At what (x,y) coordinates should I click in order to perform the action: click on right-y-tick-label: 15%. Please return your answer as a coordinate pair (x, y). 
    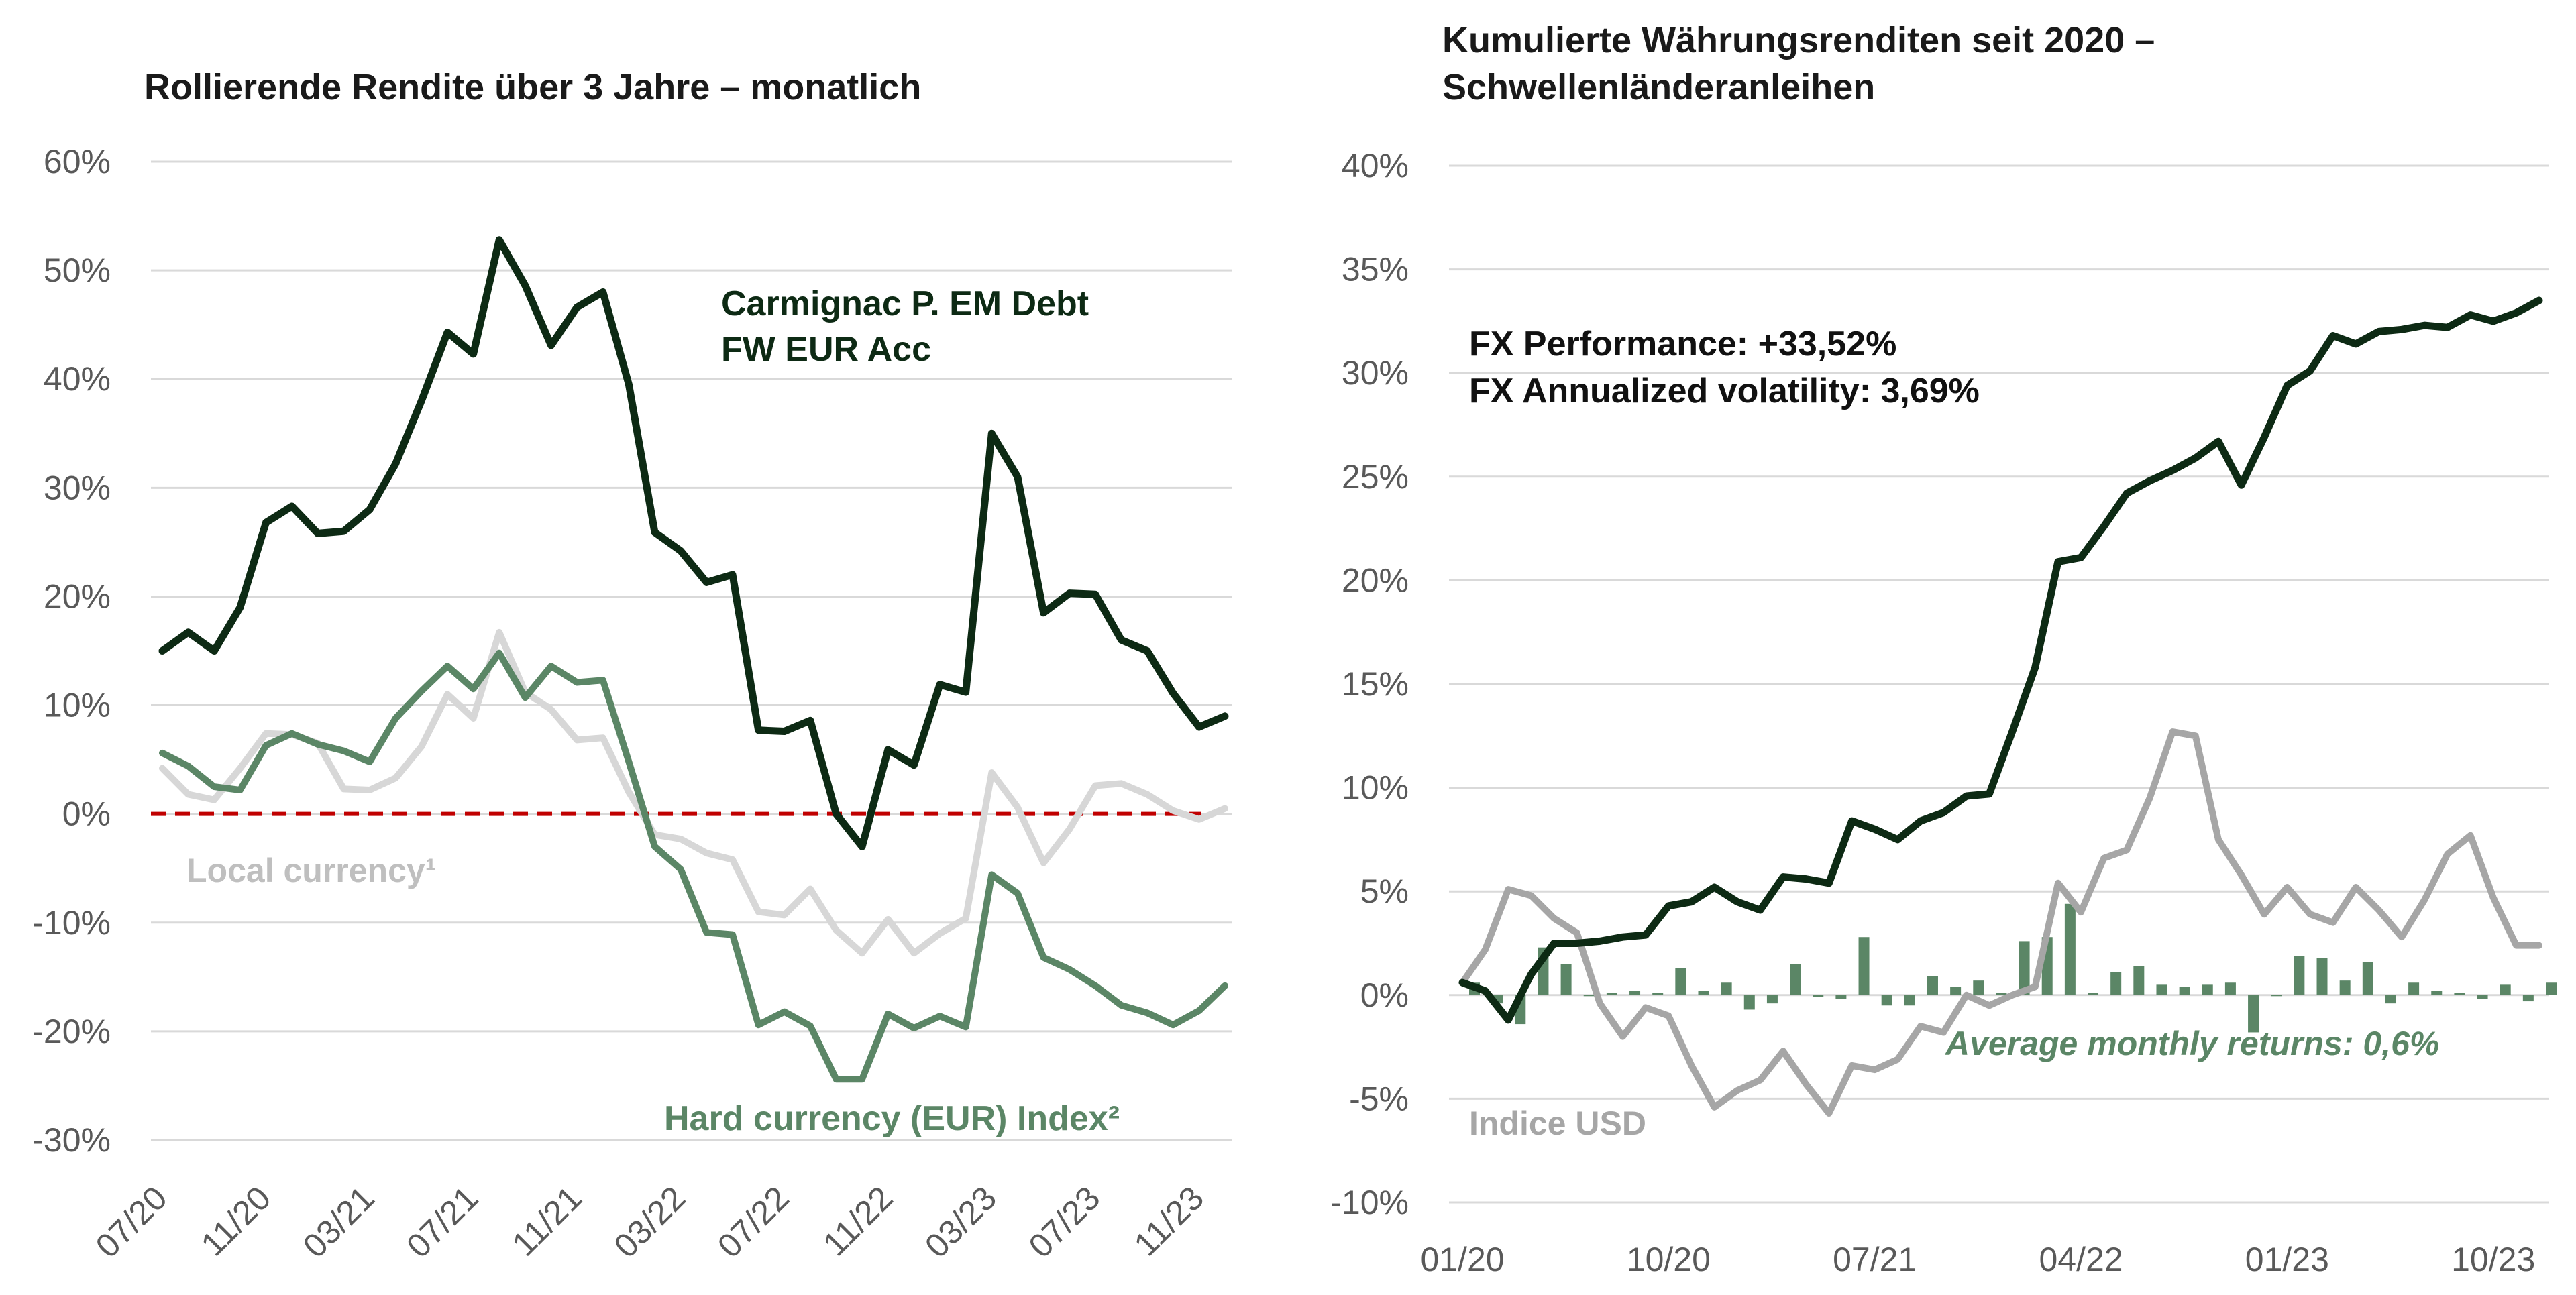
    Looking at the image, I should click on (1375, 684).